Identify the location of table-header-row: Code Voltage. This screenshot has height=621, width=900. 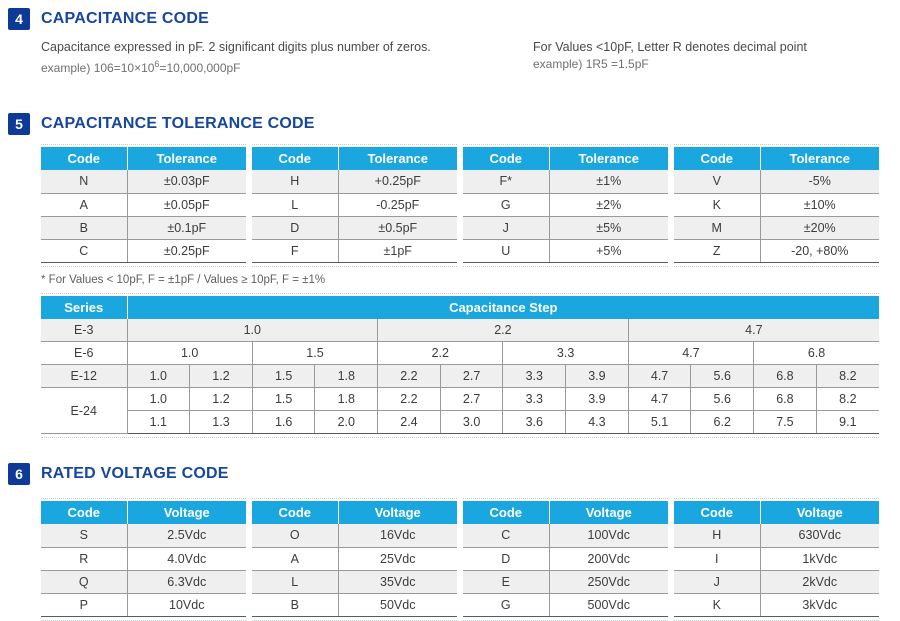
(143, 512).